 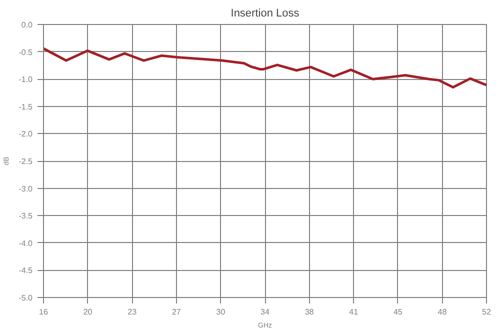 I want to click on x-tick-label: 30, so click(x=221, y=312).